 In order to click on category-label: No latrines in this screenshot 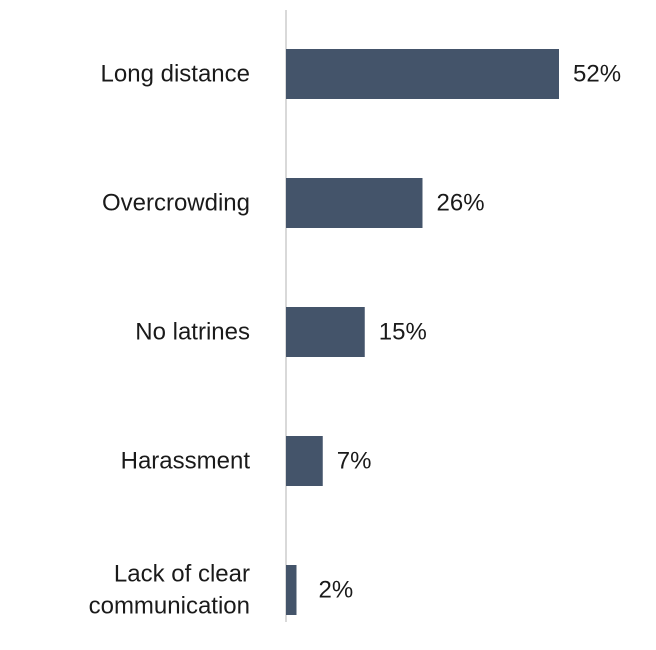, I will do `click(192, 332)`.